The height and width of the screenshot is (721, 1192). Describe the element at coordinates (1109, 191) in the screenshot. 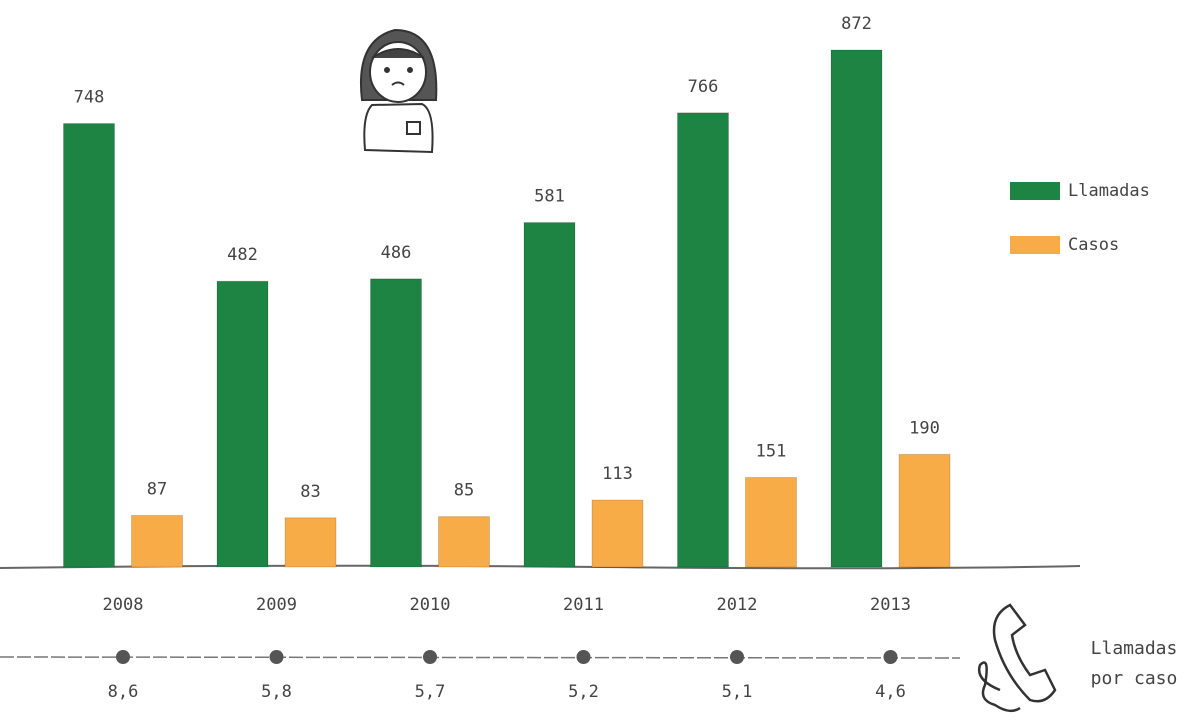

I see `legend-label: Llamadas` at that location.